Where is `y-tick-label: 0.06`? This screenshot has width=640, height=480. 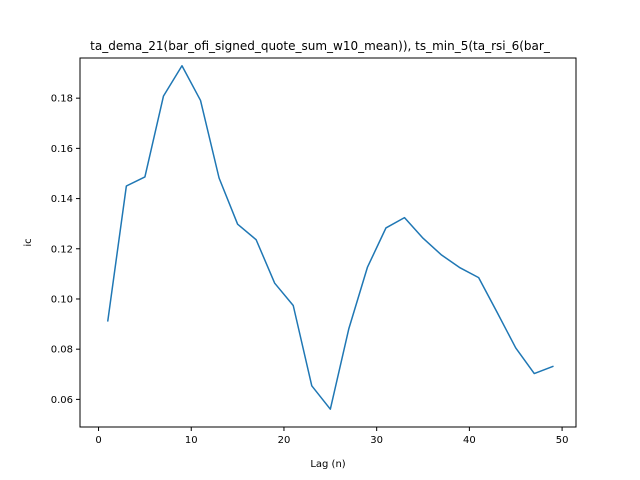
y-tick-label: 0.06 is located at coordinates (62, 400).